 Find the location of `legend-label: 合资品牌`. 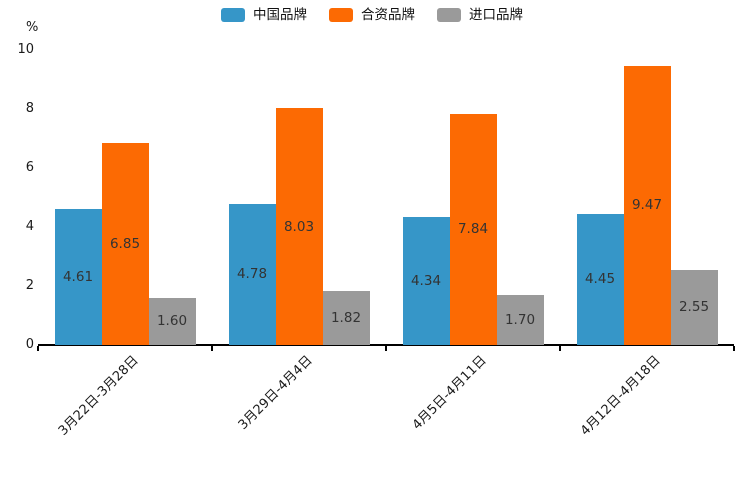

legend-label: 合资品牌 is located at coordinates (388, 15).